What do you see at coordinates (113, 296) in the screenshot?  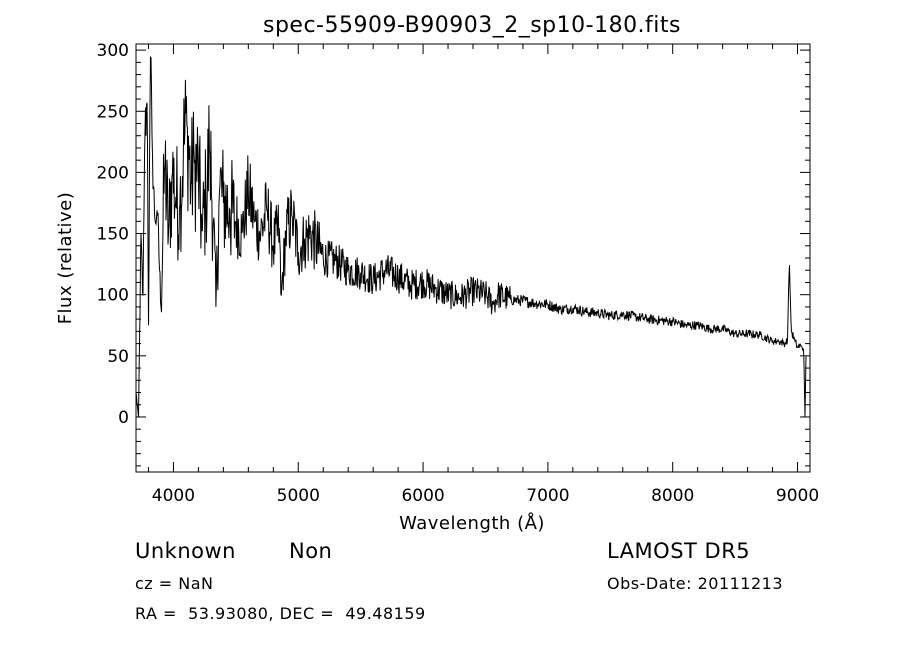 I see `y-tick-label: 100` at bounding box center [113, 296].